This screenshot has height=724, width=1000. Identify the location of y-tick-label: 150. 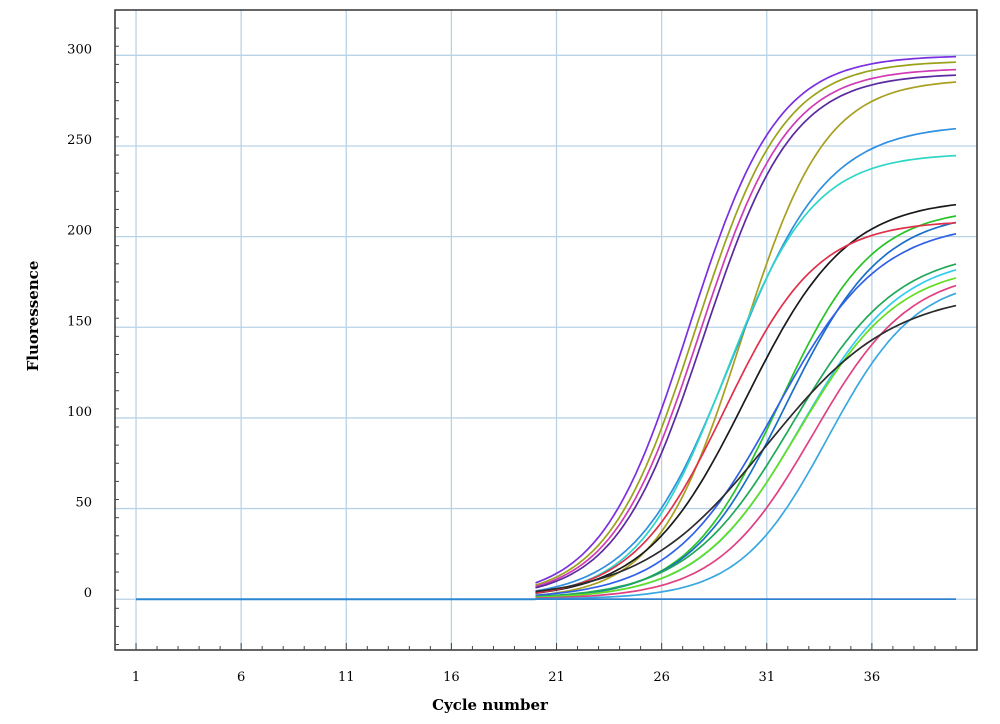
(79, 321).